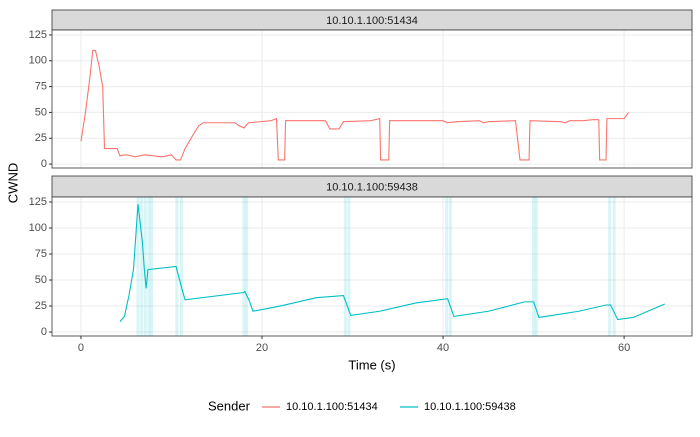  Describe the element at coordinates (624, 348) in the screenshot. I see `x-tick-label: 60` at that location.